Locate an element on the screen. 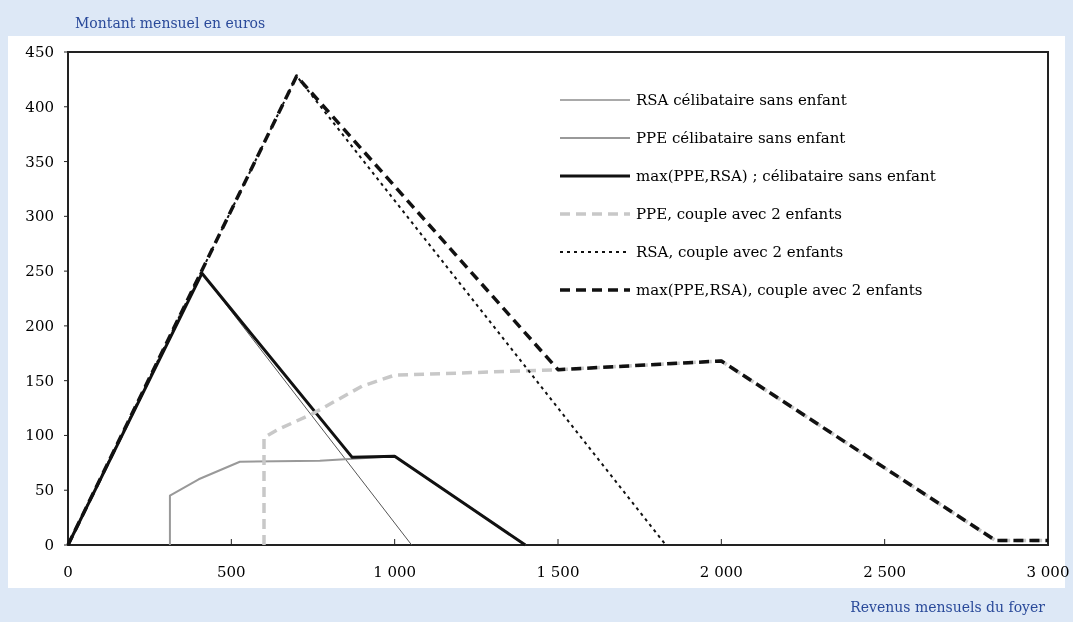  x-tick-label: 500 is located at coordinates (231, 572).